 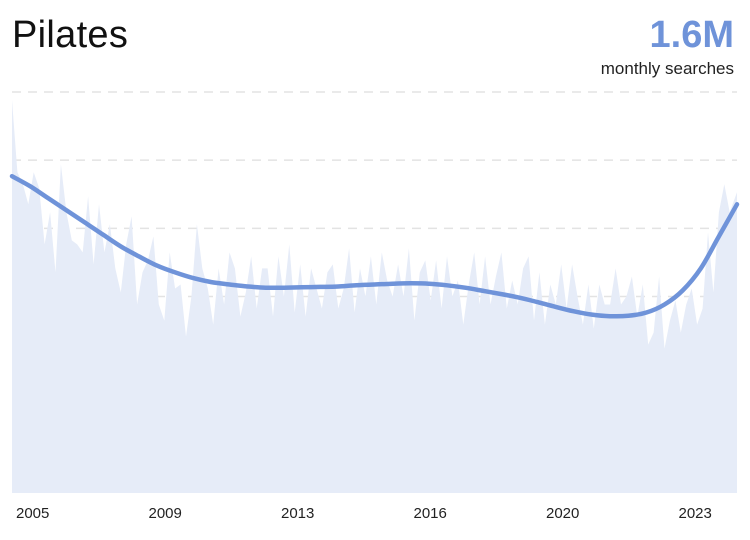 I want to click on x-axis-ticks: 2005 2009 2013 2016 2020 2023, so click(x=364, y=513).